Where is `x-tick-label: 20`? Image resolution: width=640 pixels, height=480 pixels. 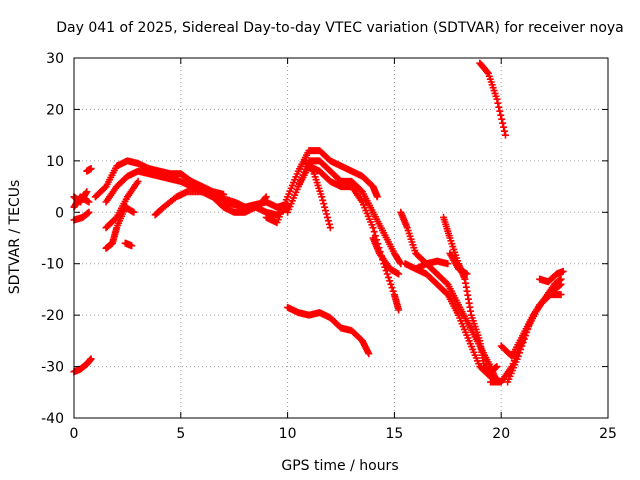 x-tick-label: 20 is located at coordinates (501, 434).